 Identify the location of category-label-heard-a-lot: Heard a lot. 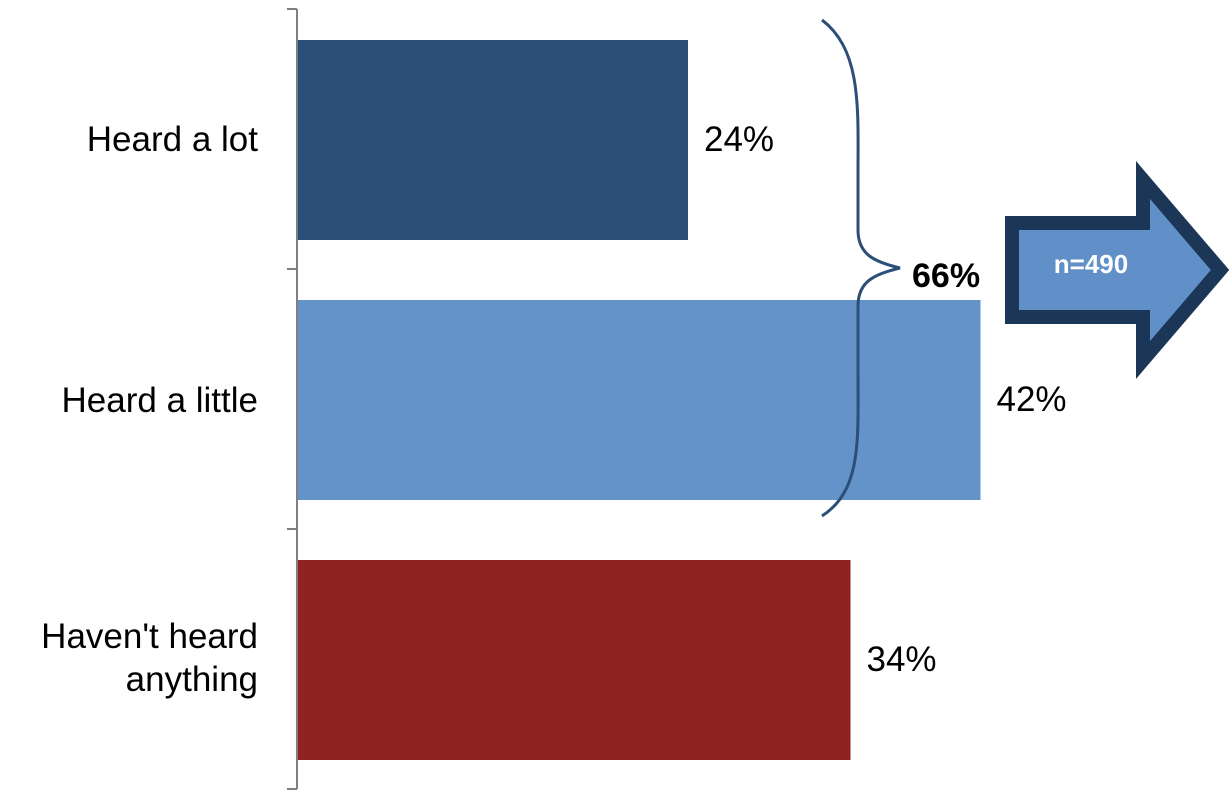
(172, 139).